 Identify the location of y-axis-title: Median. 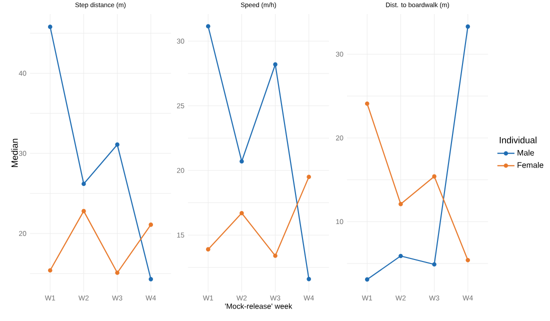
(14, 153).